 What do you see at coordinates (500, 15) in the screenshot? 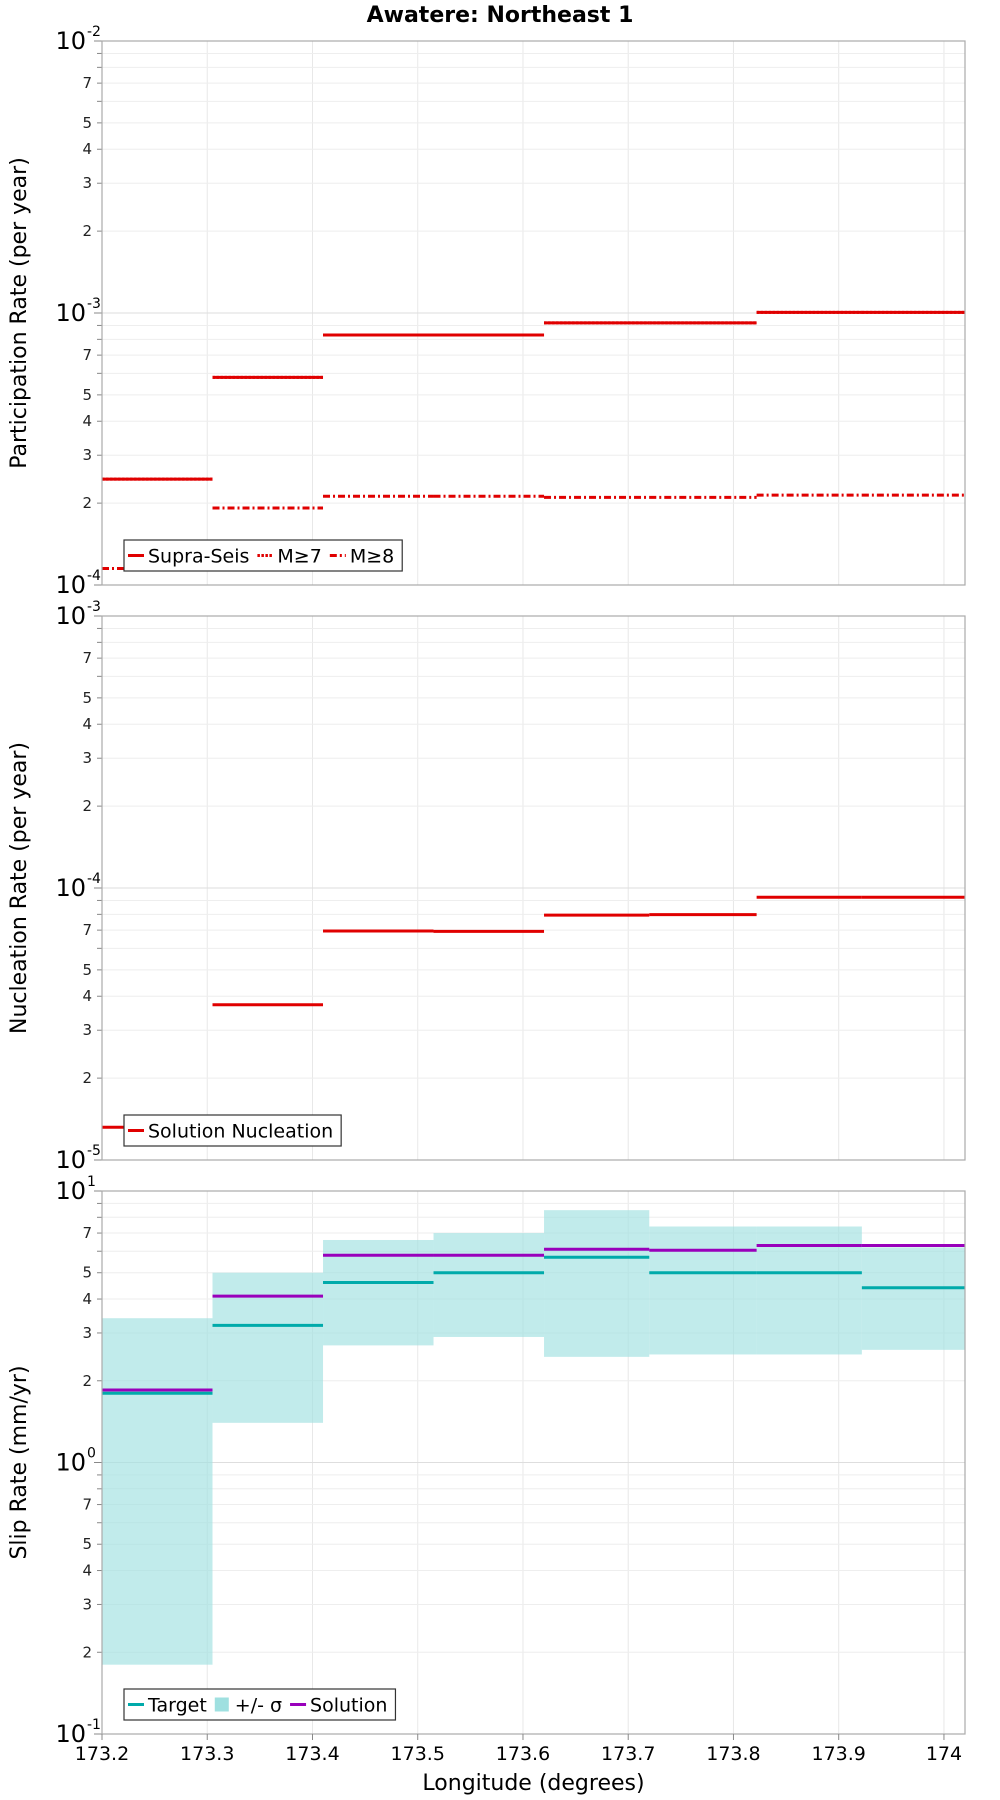
I see `chart-title: Awatere: Northeast 1` at bounding box center [500, 15].